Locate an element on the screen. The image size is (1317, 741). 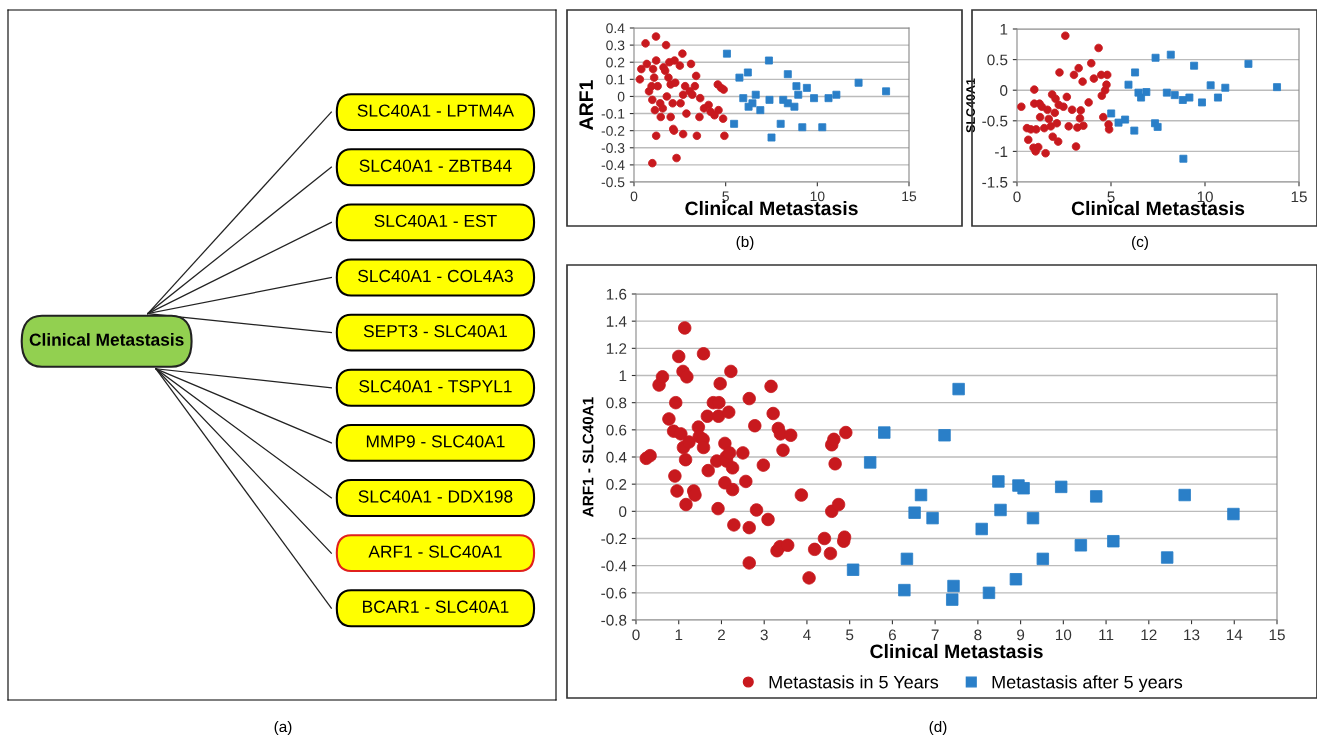
category-label: MMP9 - SLC40A1 is located at coordinates (435, 441).